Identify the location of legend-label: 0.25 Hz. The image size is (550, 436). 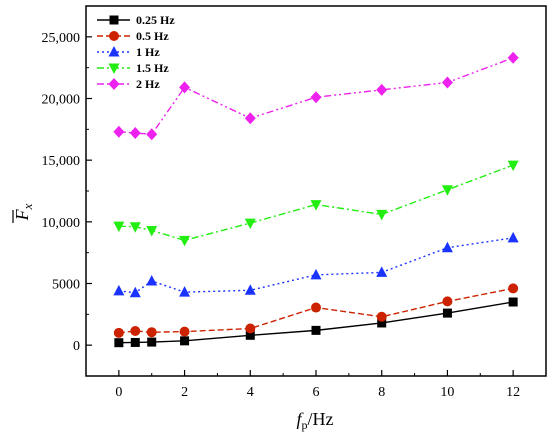
(155, 20).